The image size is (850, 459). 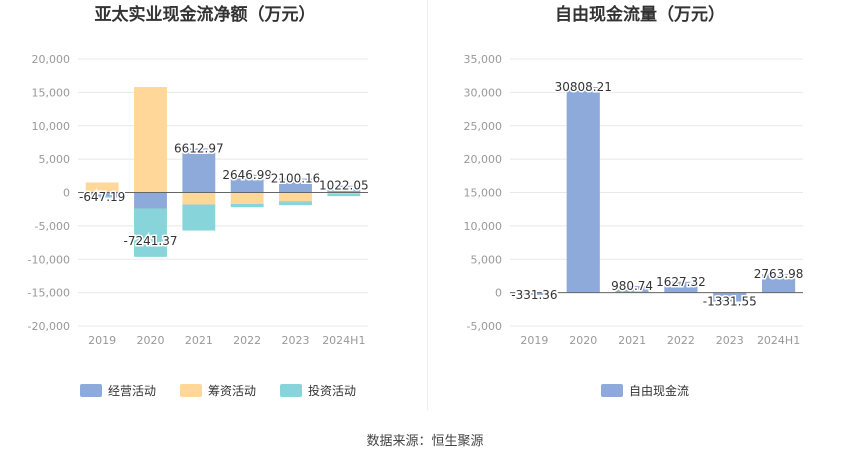 What do you see at coordinates (632, 289) in the screenshot?
I see `bar-自由现金流-2021` at bounding box center [632, 289].